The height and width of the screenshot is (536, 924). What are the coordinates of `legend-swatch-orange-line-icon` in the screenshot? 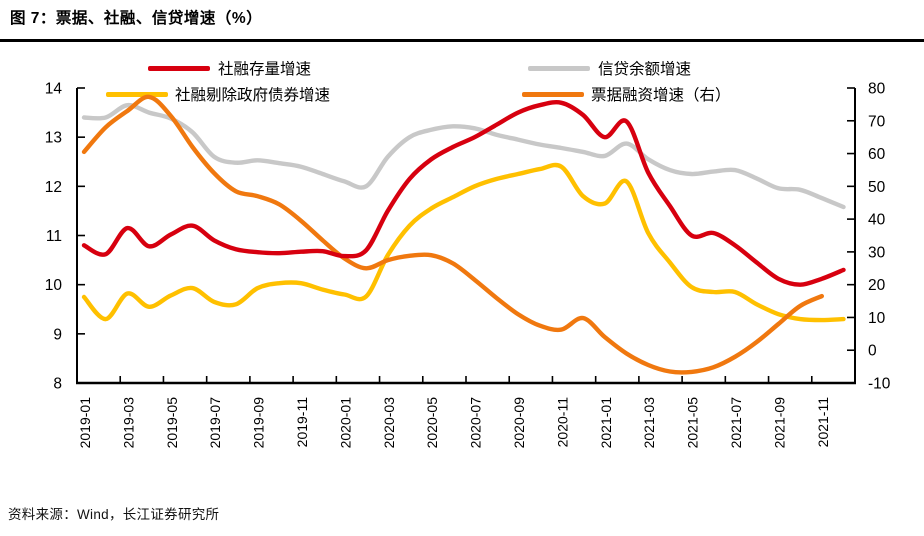 It's located at (553, 94).